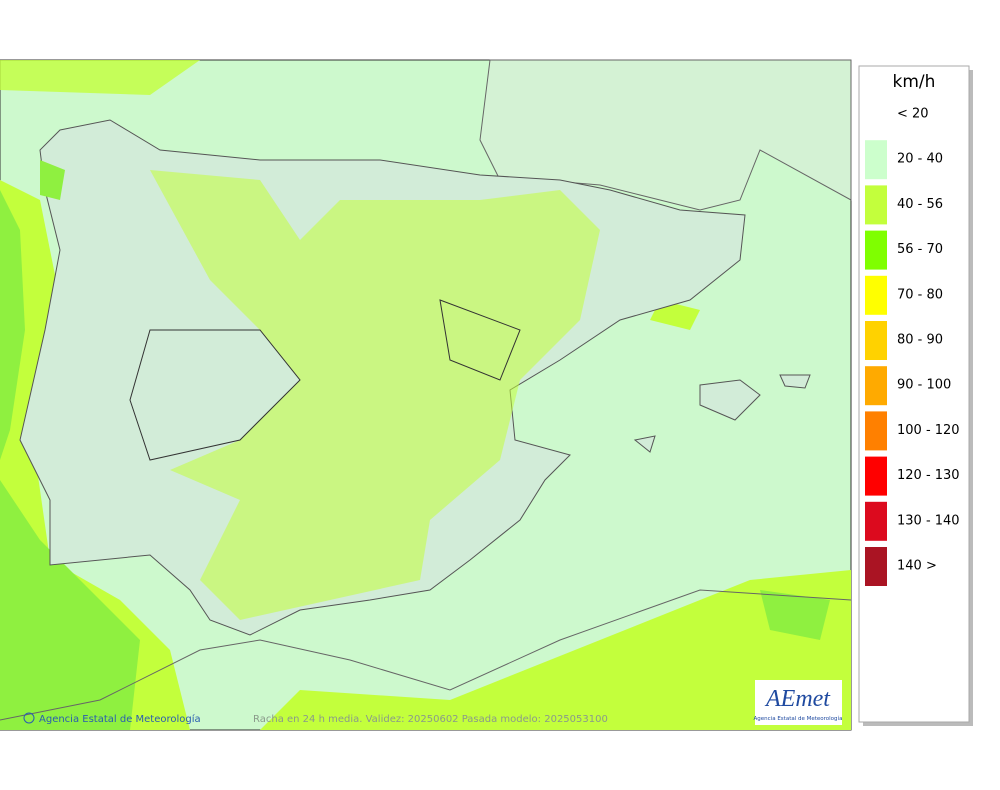  I want to click on logo-box, so click(798, 702).